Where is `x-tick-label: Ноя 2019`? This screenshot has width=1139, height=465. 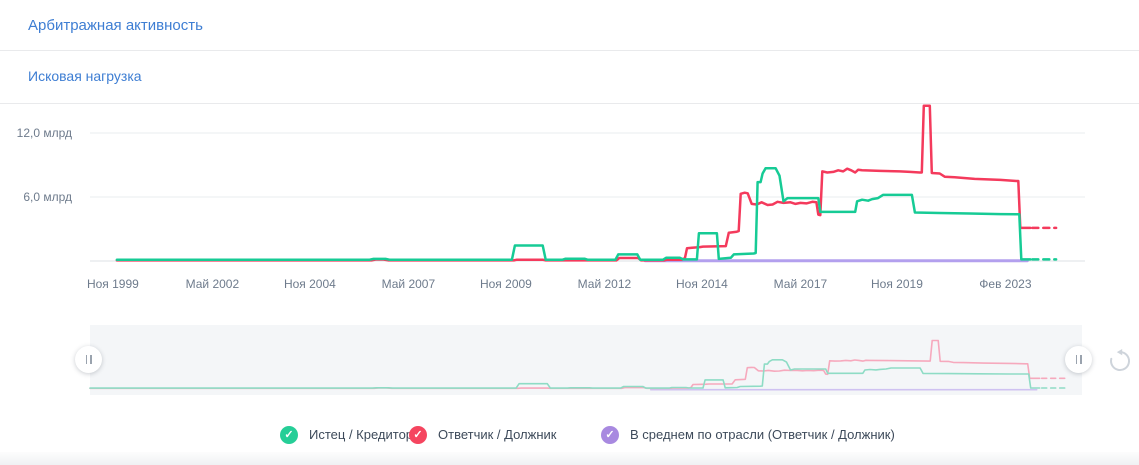
x-tick-label: Ноя 2019 is located at coordinates (897, 284).